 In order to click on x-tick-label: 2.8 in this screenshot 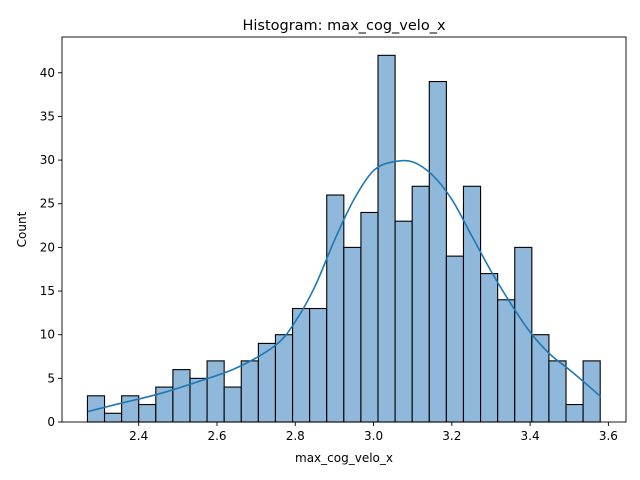, I will do `click(295, 436)`.